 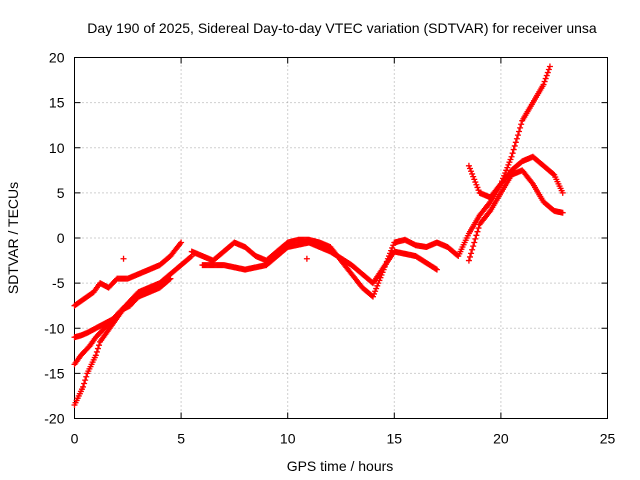 What do you see at coordinates (75, 439) in the screenshot?
I see `x-tick-label: 0` at bounding box center [75, 439].